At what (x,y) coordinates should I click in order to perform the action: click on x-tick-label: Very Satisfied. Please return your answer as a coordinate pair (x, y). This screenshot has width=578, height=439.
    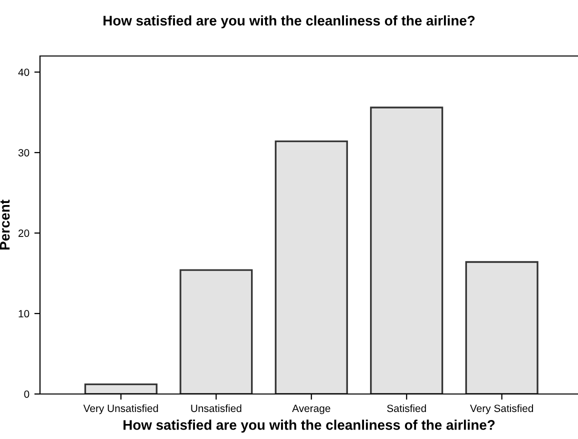
    Looking at the image, I should click on (501, 409).